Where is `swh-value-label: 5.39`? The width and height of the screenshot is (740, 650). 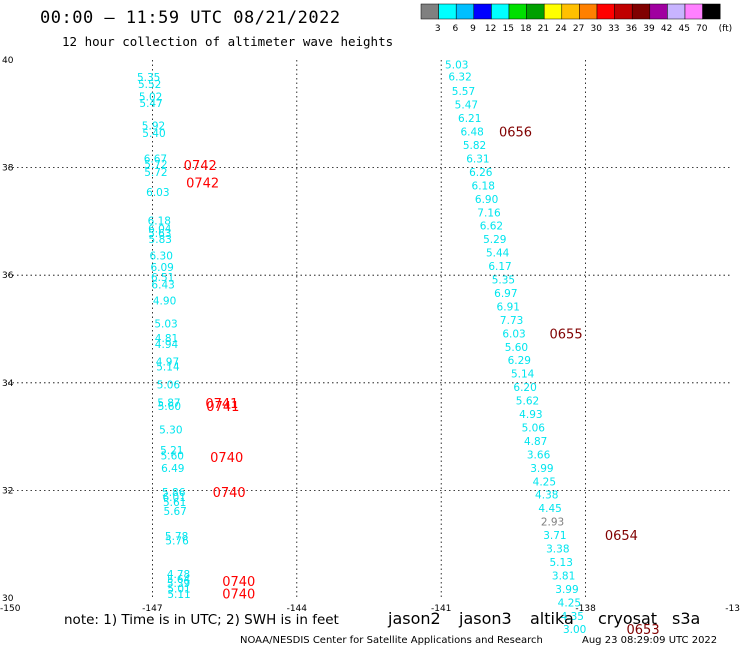
swh-value-label: 5.39 is located at coordinates (178, 584).